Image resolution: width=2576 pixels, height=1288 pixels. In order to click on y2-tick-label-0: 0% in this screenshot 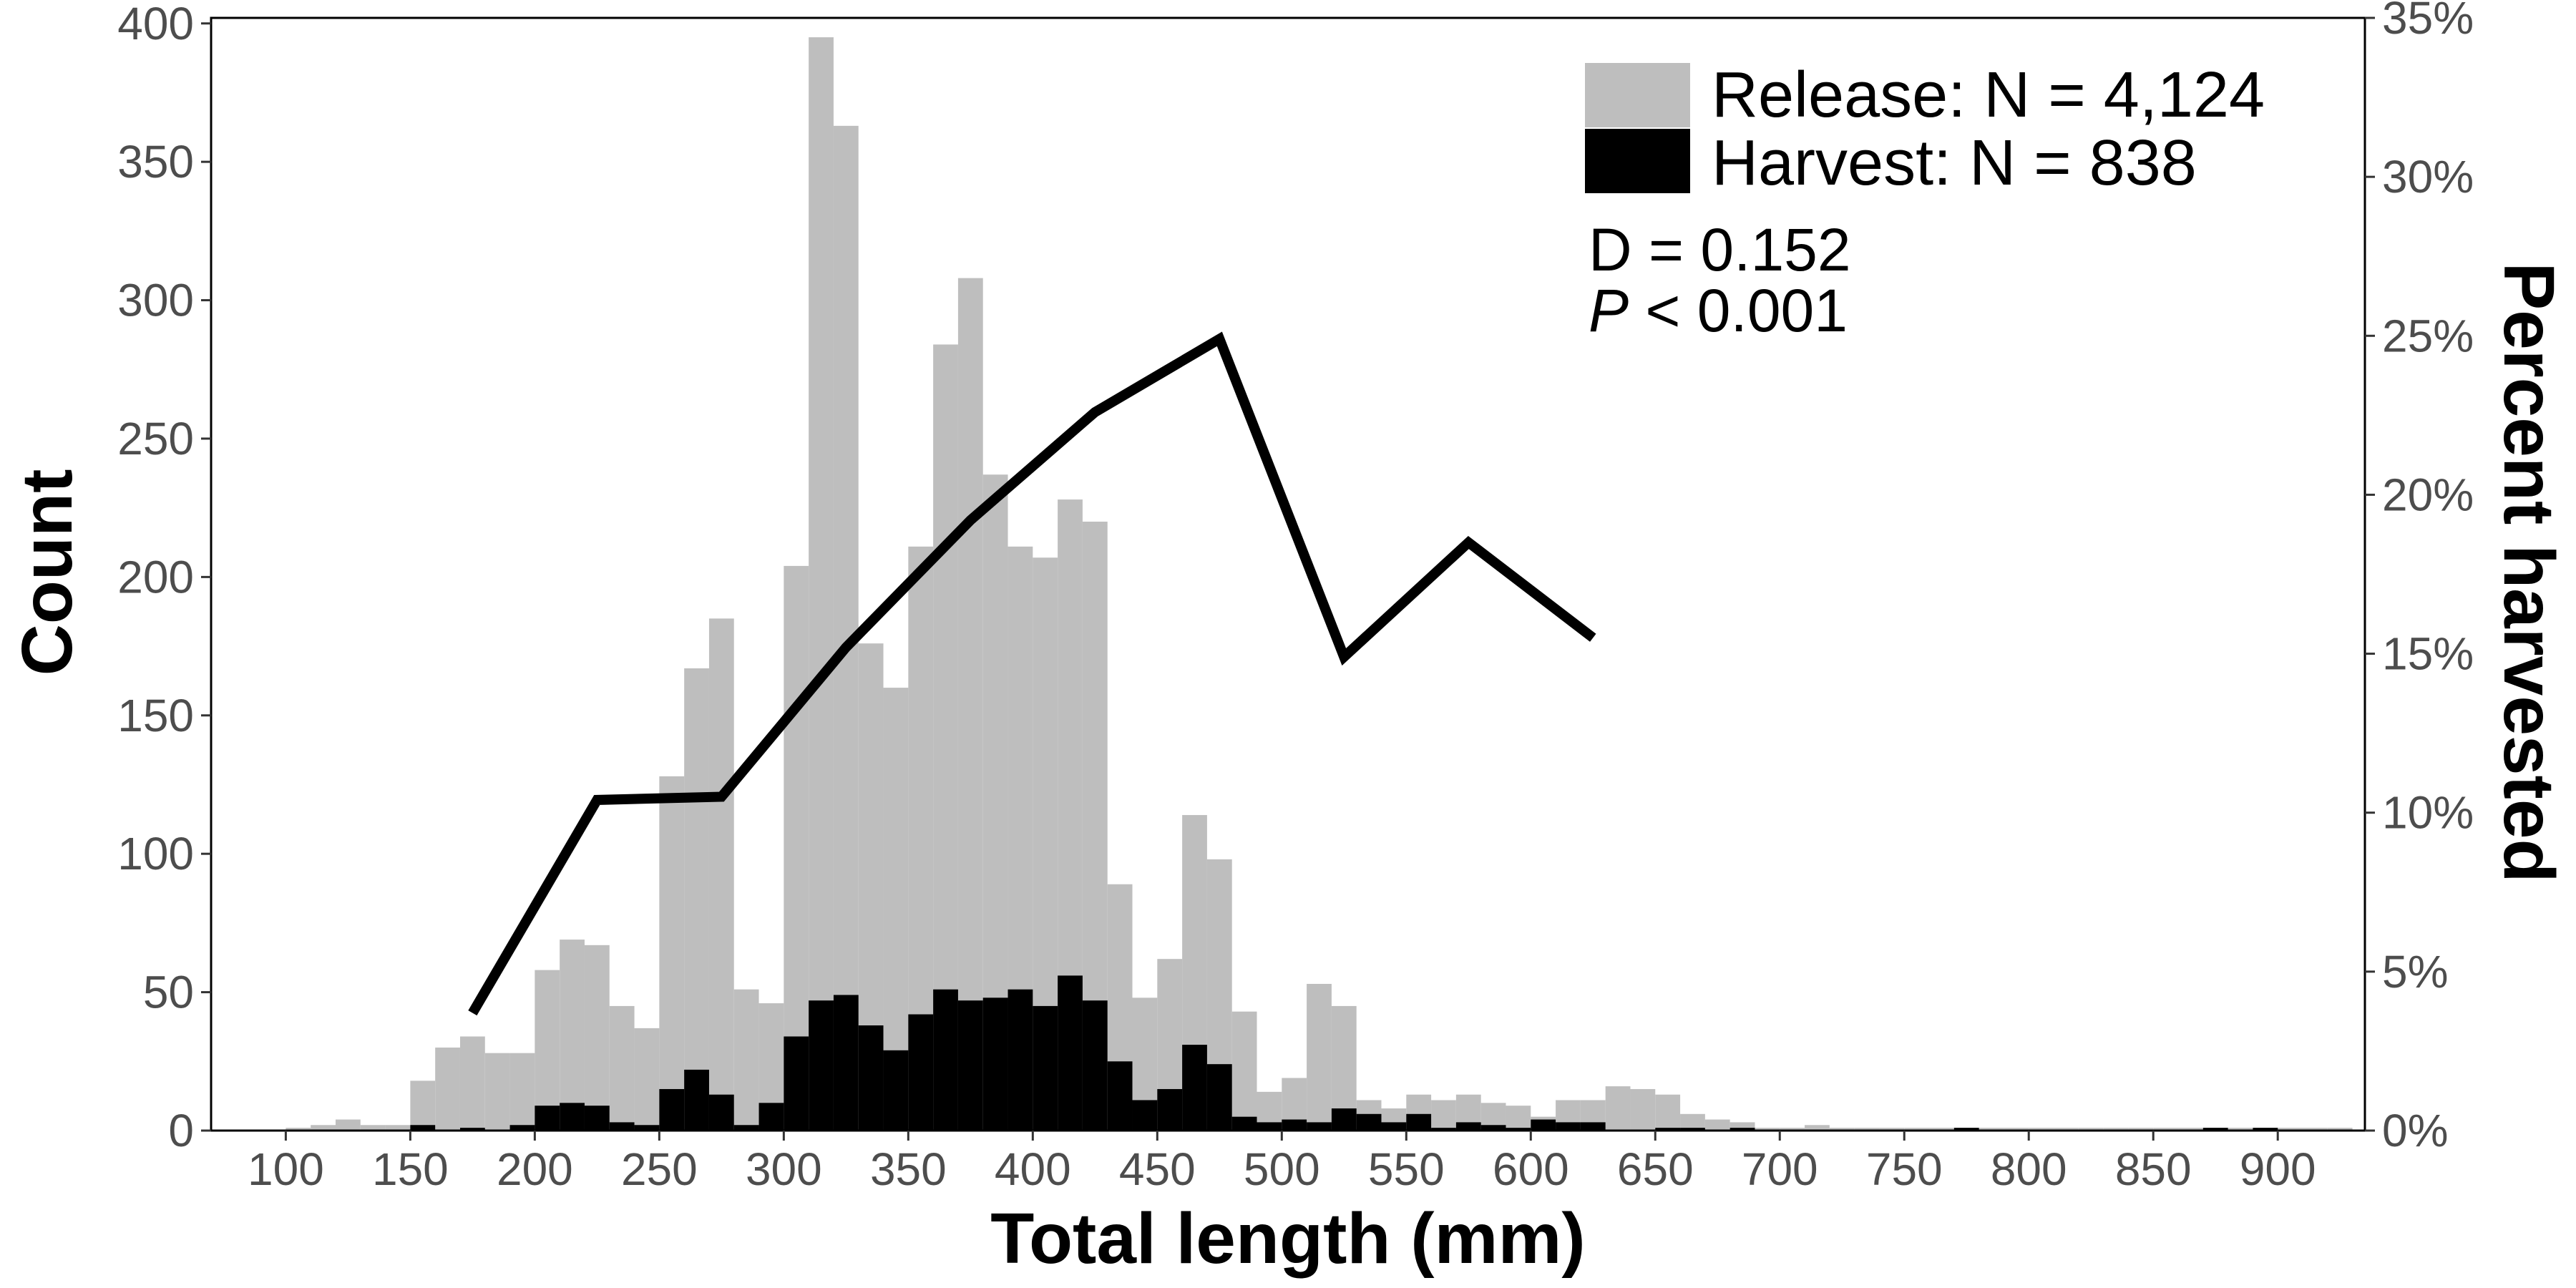, I will do `click(2415, 1130)`.